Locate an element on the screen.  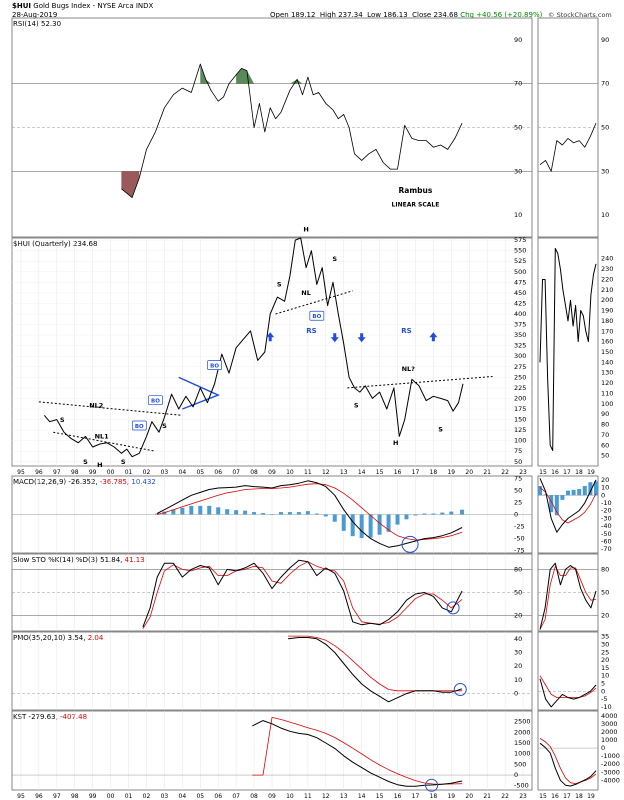
rsi-title: RSI(14) 52.30 is located at coordinates (37, 24).